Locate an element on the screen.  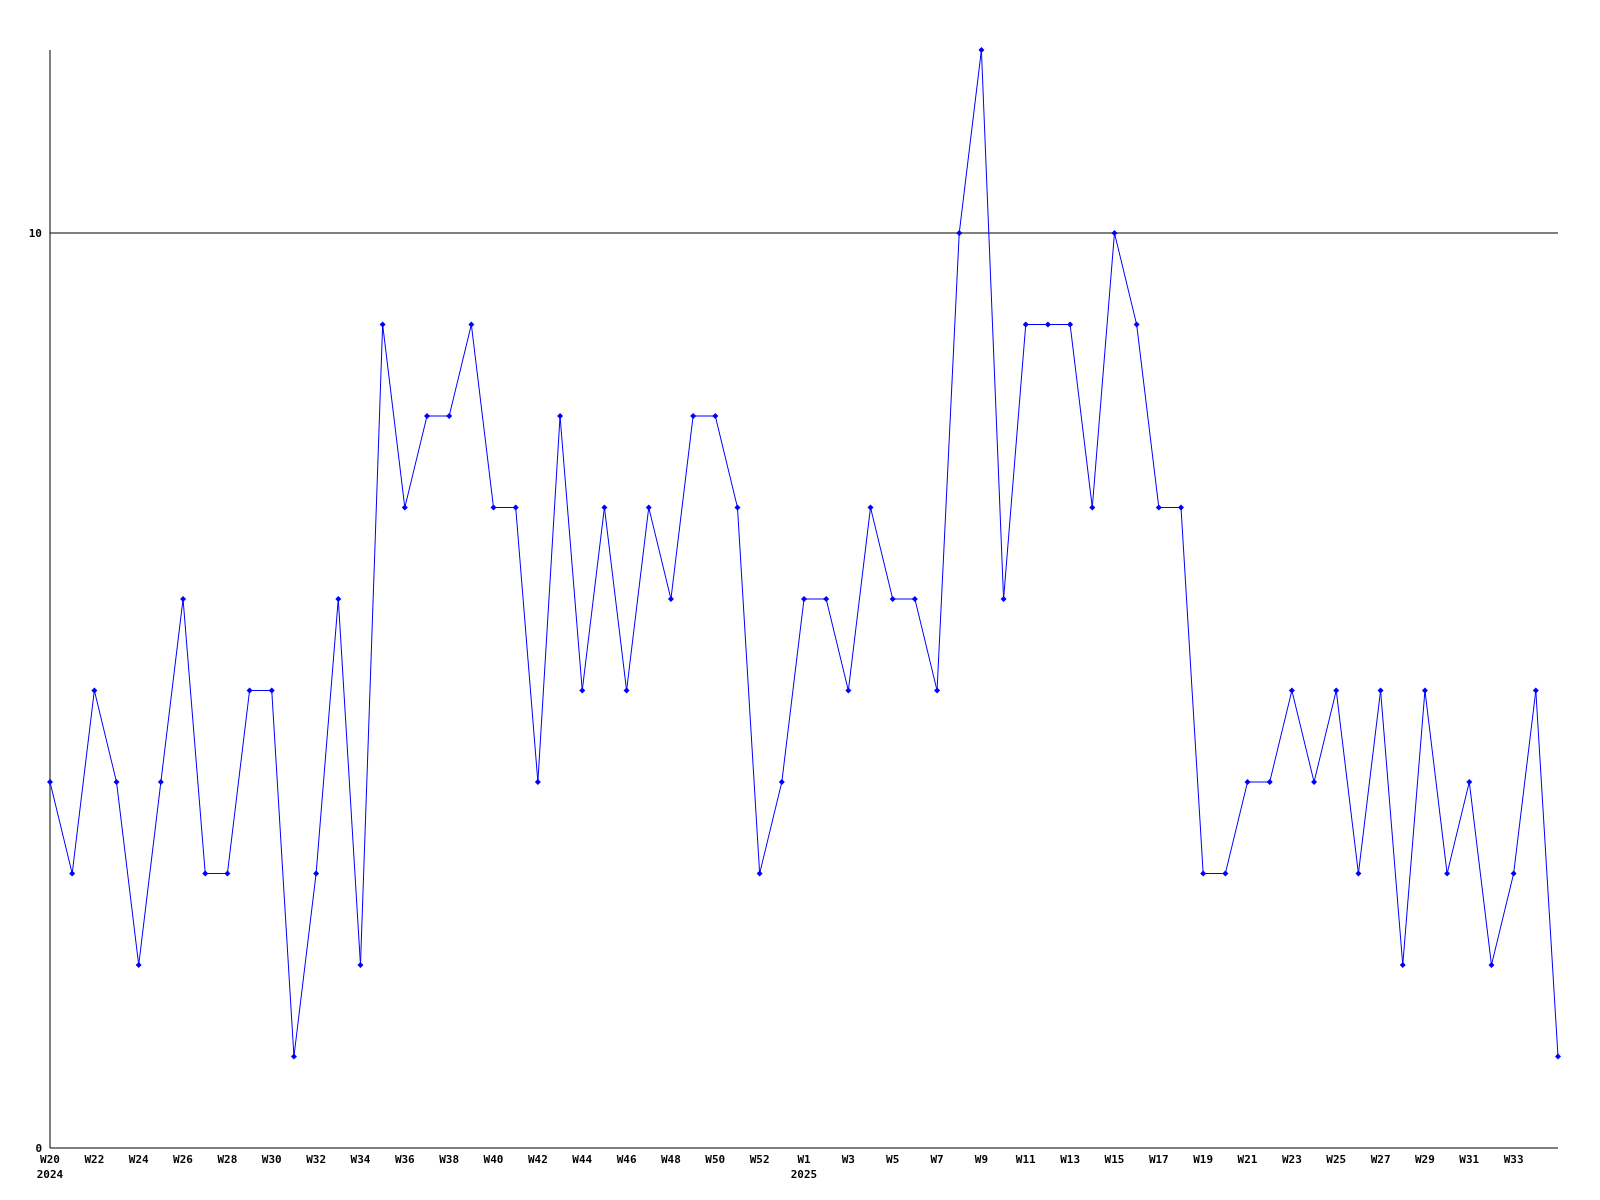
x-tick-label: W13 is located at coordinates (1070, 1159).